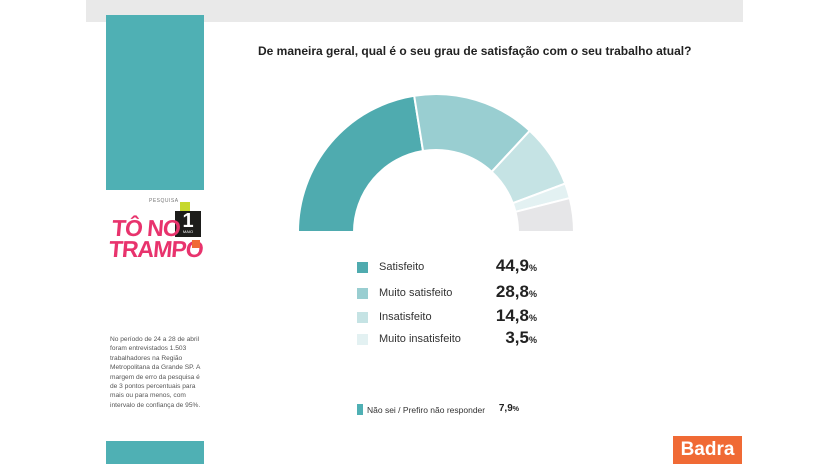 The width and height of the screenshot is (825, 464). I want to click on data-label: 28,8, so click(512, 291).